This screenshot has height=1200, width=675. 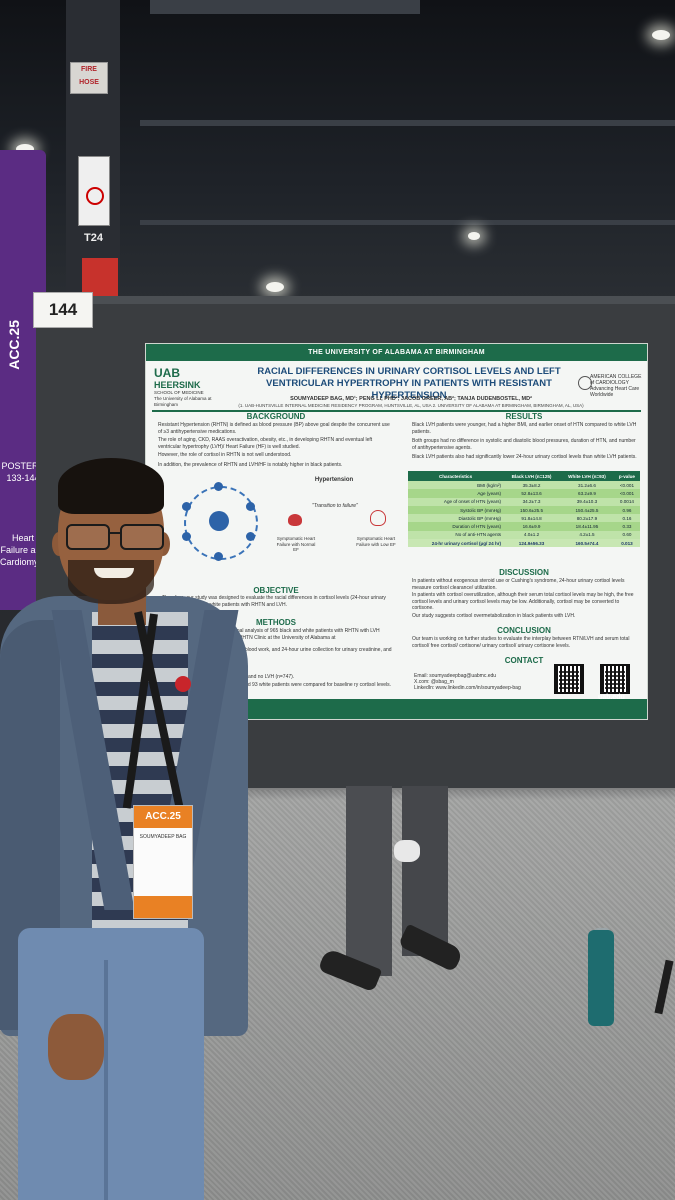 What do you see at coordinates (94, 191) in the screenshot?
I see `no-smoking-sign` at bounding box center [94, 191].